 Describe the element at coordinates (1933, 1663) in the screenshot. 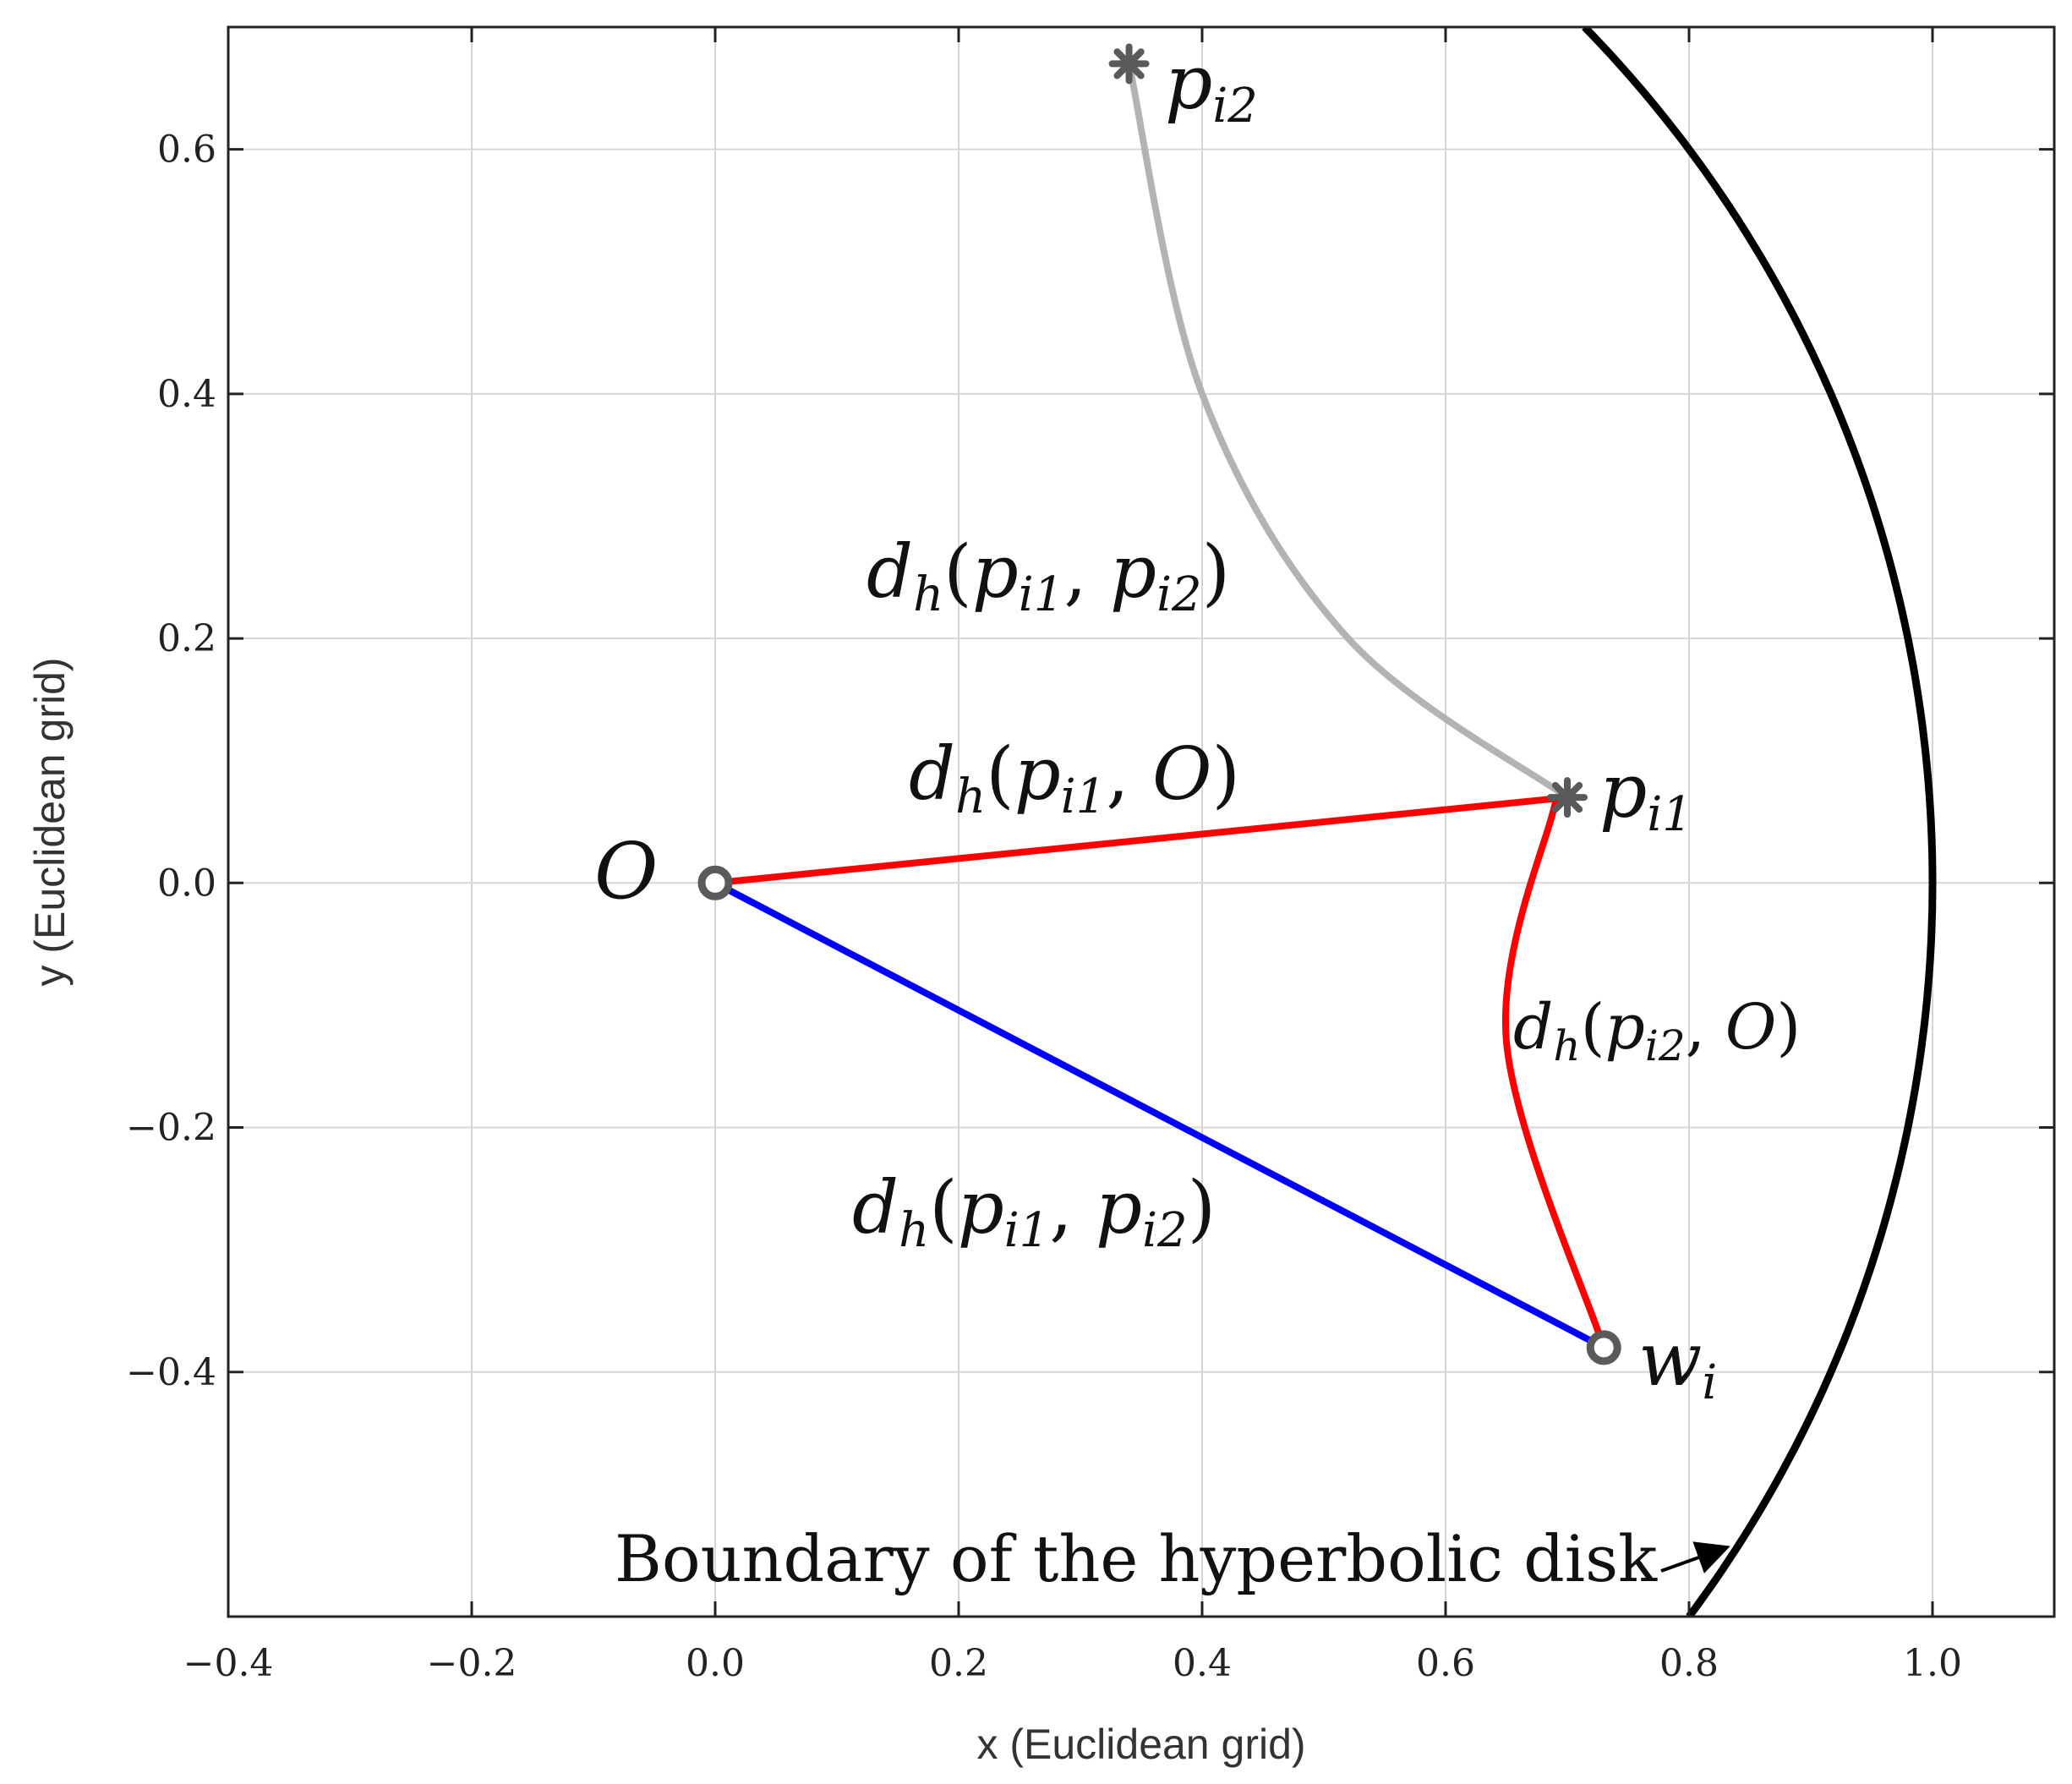

I see `x-tick-label: 1.0` at that location.